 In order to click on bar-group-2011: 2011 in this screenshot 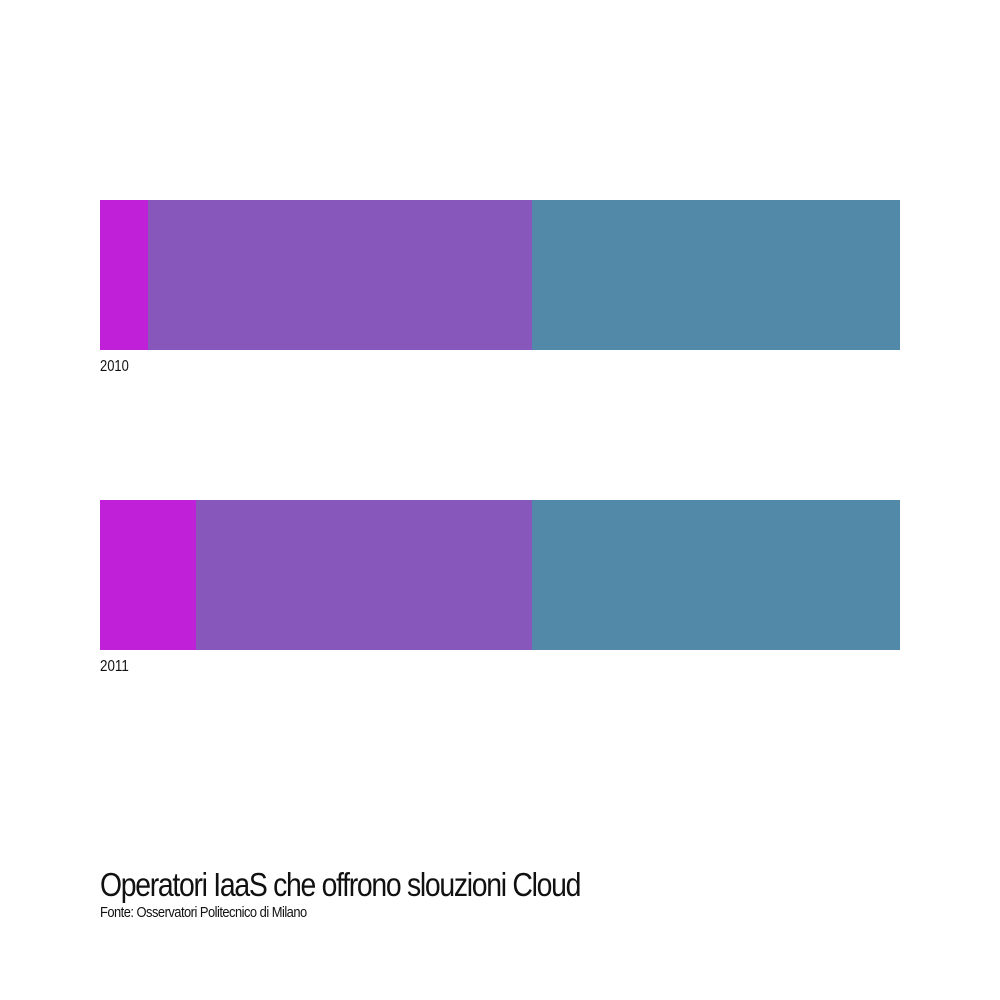, I will do `click(500, 587)`.